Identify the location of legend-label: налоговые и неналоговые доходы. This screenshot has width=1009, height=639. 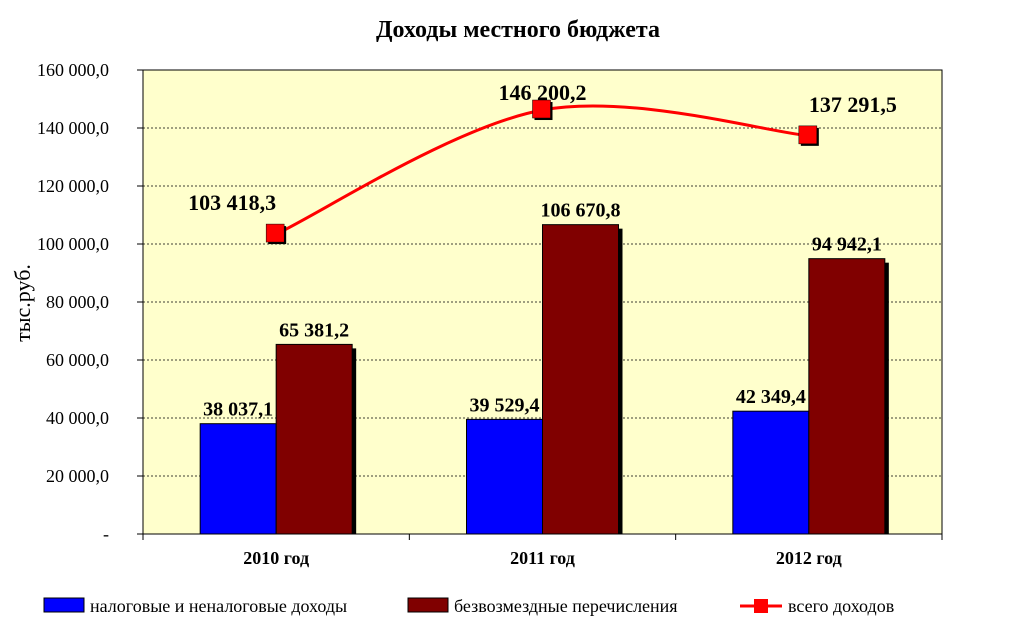
(218, 606).